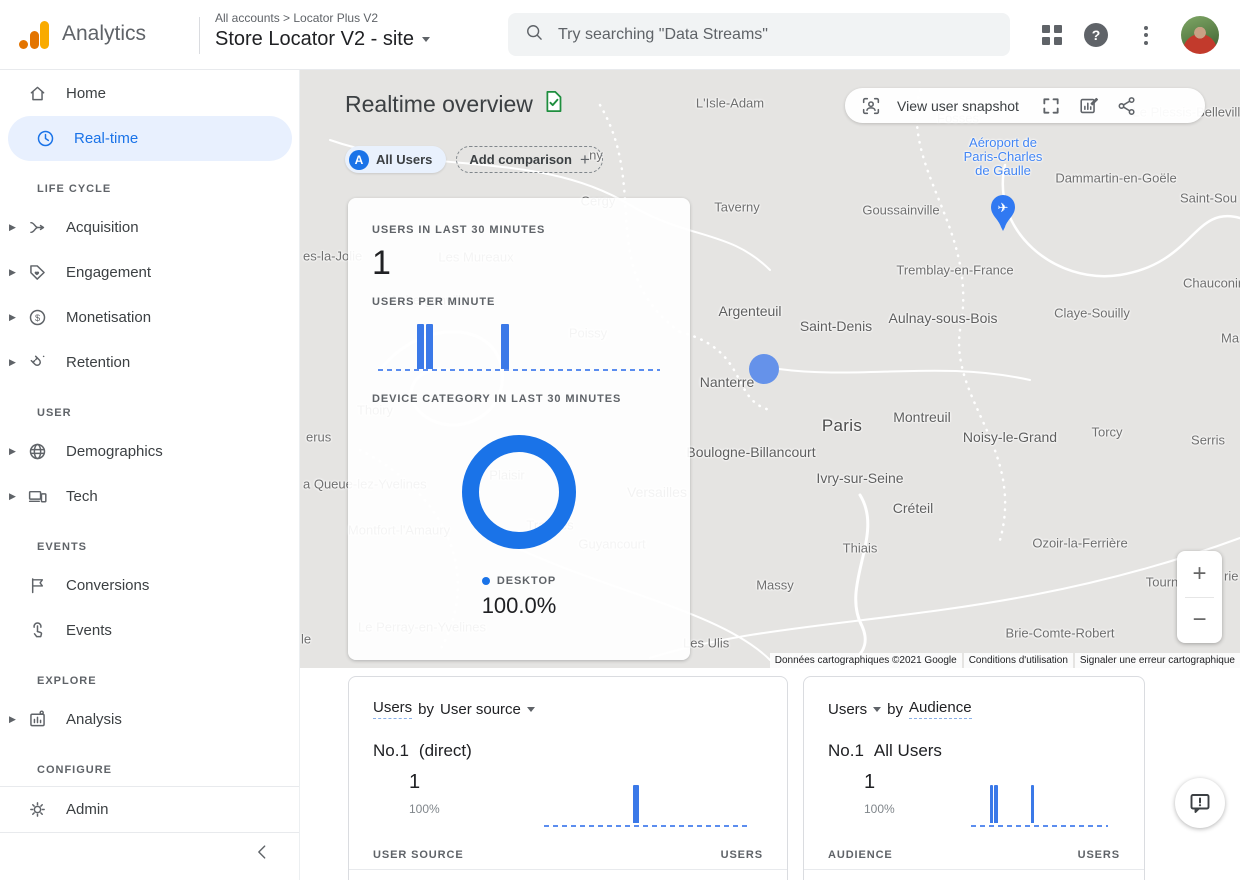 This screenshot has height=880, width=1240. I want to click on device-category-label: DEVICE CATEGORY IN LAST 30 MINUTES, so click(497, 399).